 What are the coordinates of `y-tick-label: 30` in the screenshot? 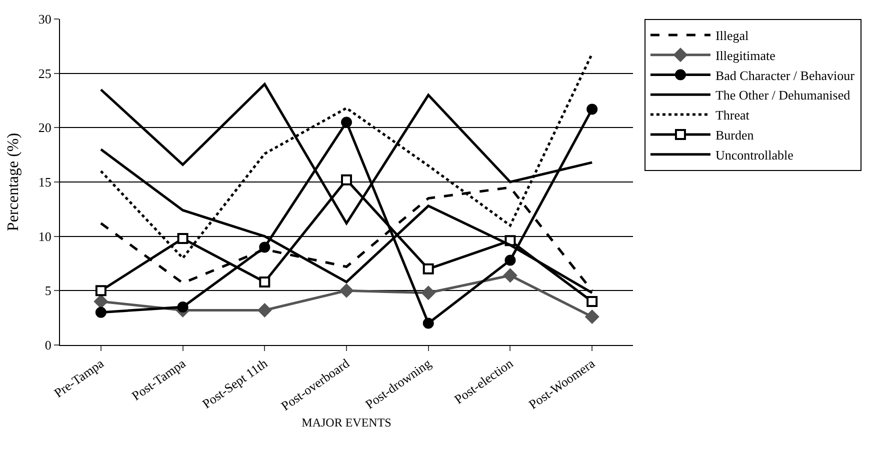 It's located at (45, 19).